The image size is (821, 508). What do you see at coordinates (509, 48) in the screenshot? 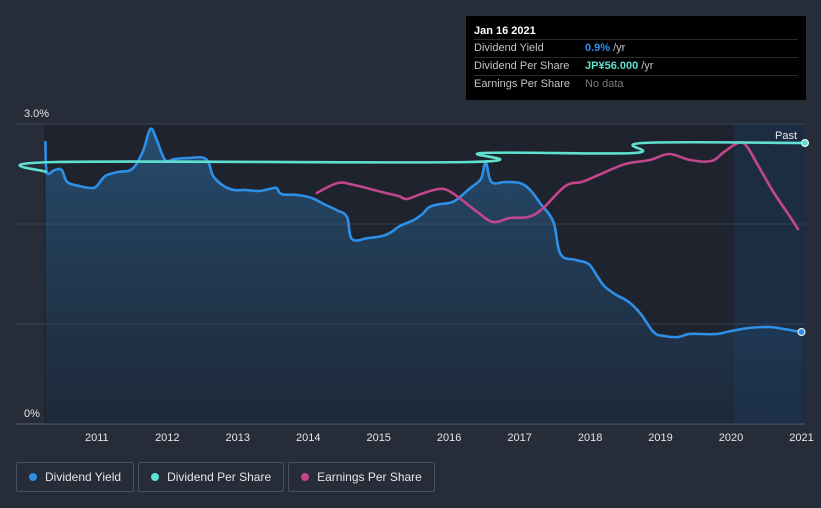
I see `tooltip-label: Dividend Yield` at bounding box center [509, 48].